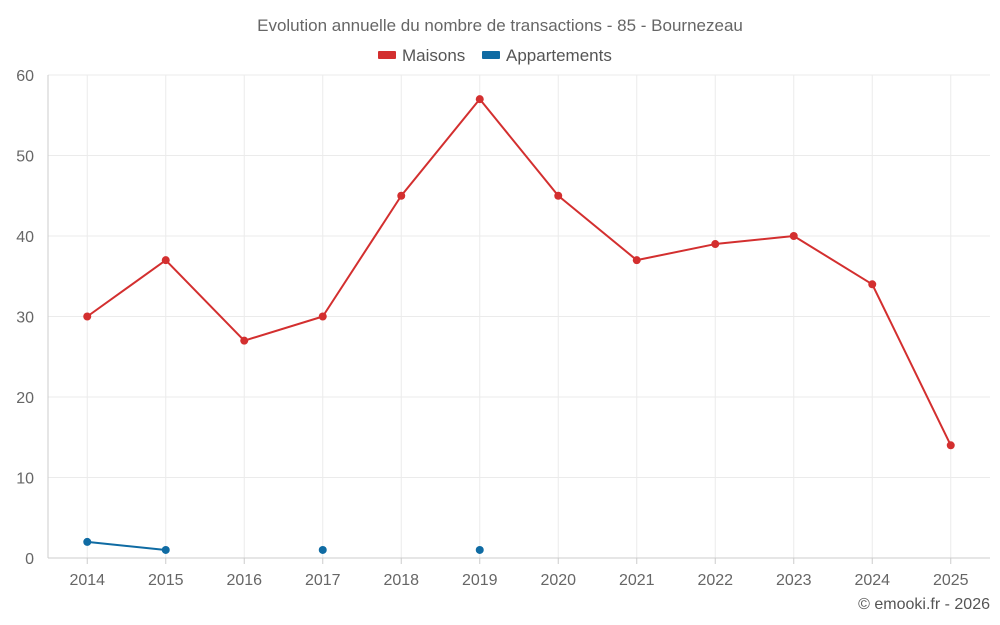 The image size is (1000, 625). Describe the element at coordinates (401, 195) in the screenshot. I see `data-point-maisons-2018` at that location.